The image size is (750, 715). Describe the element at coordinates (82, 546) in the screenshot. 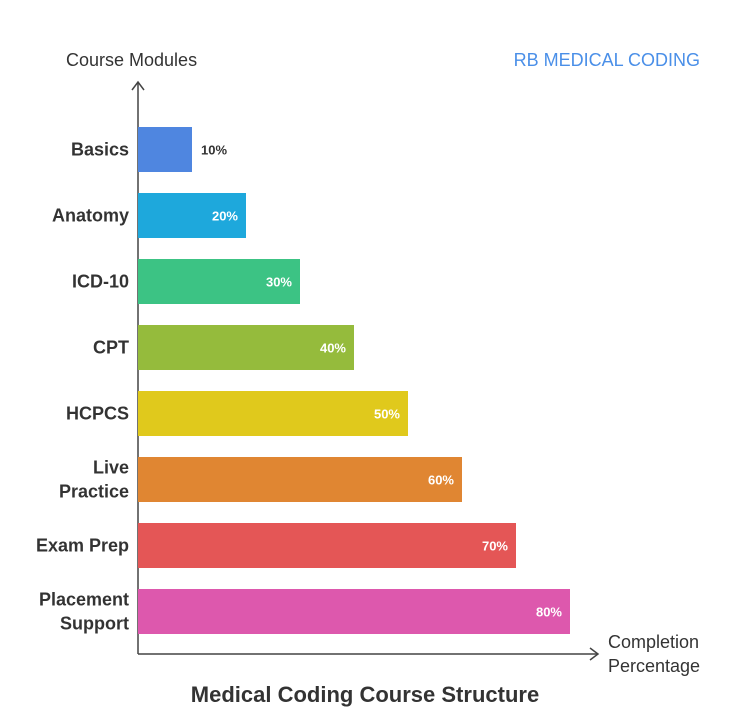

I see `category-label: Exam Prep` at that location.